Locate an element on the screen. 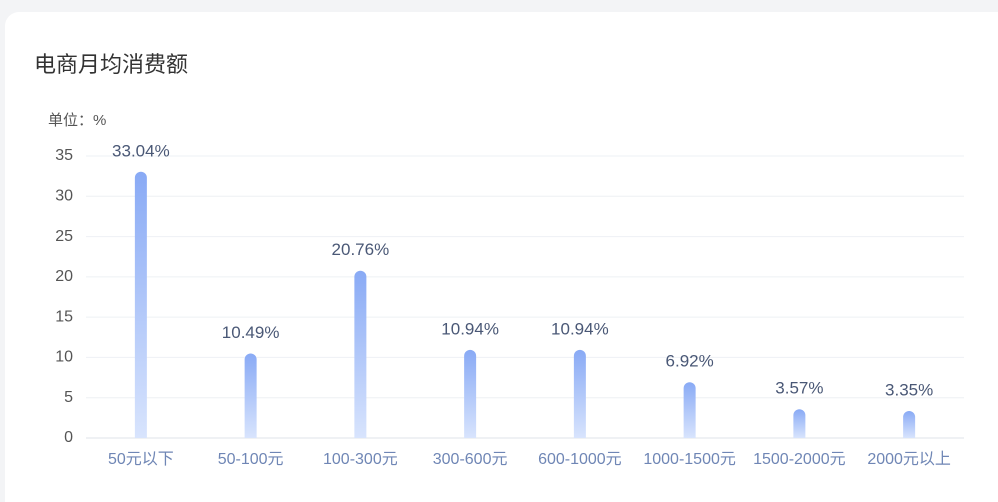 This screenshot has height=502, width=998. value-label: 33.04% is located at coordinates (141, 150).